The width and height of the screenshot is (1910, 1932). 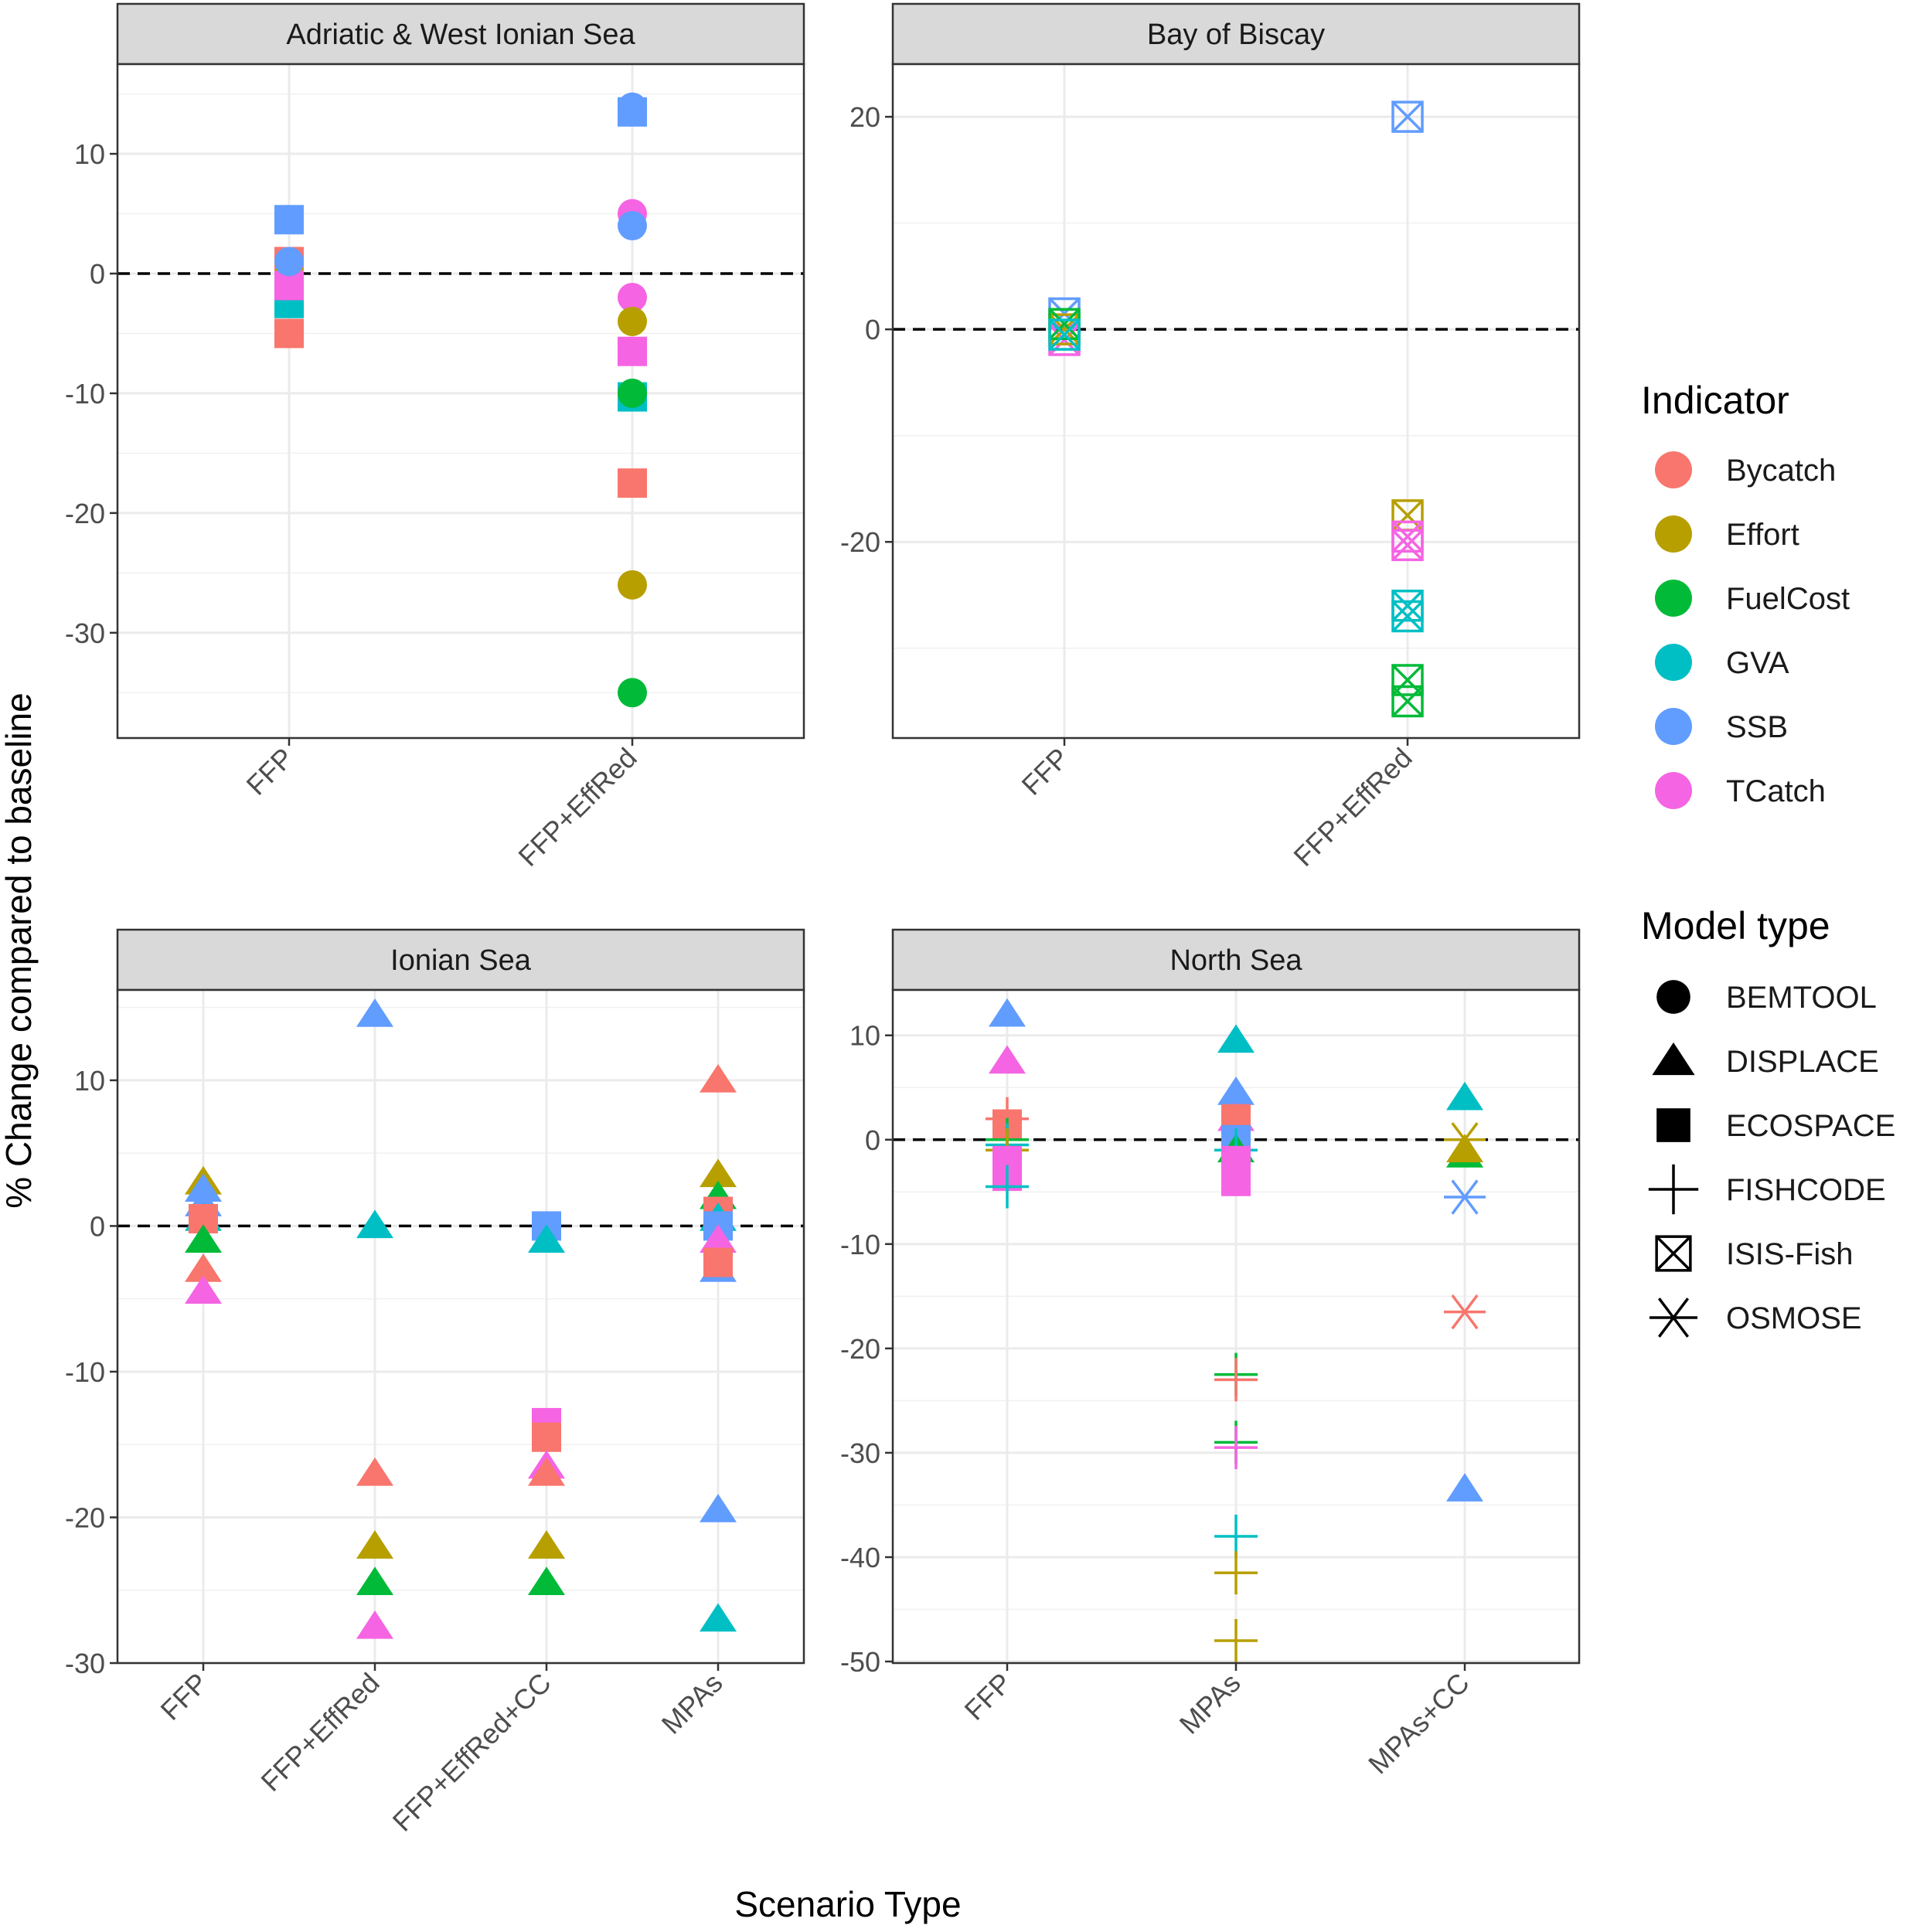 I want to click on point-fuelcost-isis-fish, so click(x=1407, y=702).